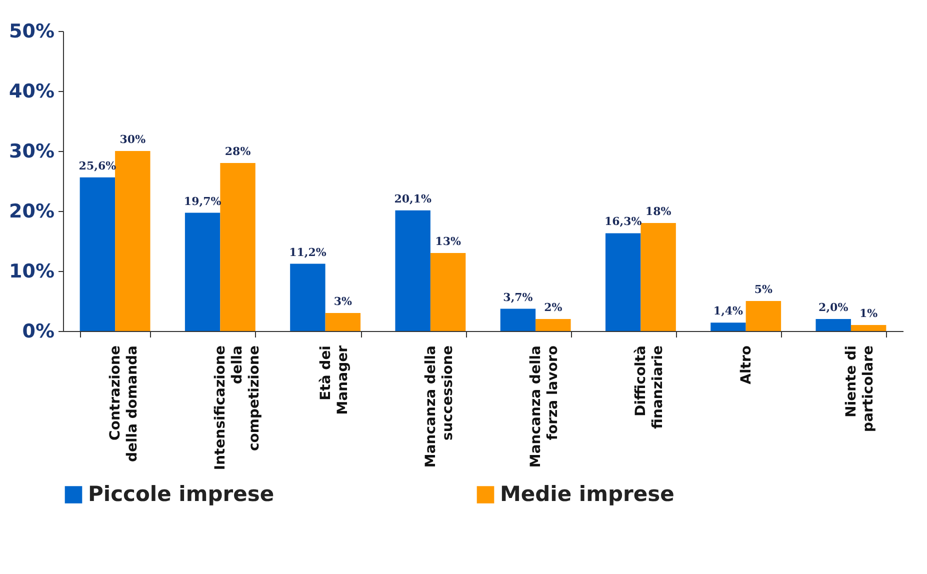 This screenshot has height=574, width=927. What do you see at coordinates (124, 404) in the screenshot?
I see `x-tick-label: Contrazione della domanda` at bounding box center [124, 404].